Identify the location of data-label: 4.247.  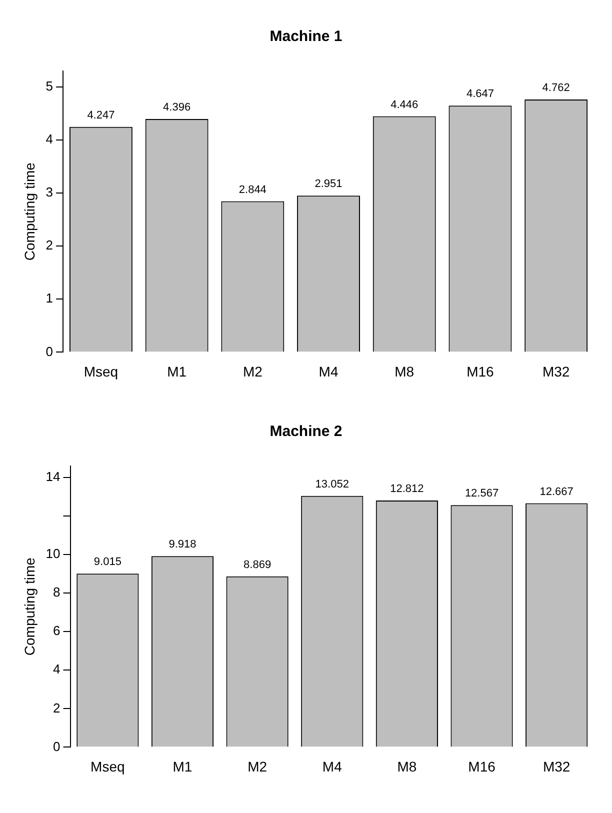
(101, 115).